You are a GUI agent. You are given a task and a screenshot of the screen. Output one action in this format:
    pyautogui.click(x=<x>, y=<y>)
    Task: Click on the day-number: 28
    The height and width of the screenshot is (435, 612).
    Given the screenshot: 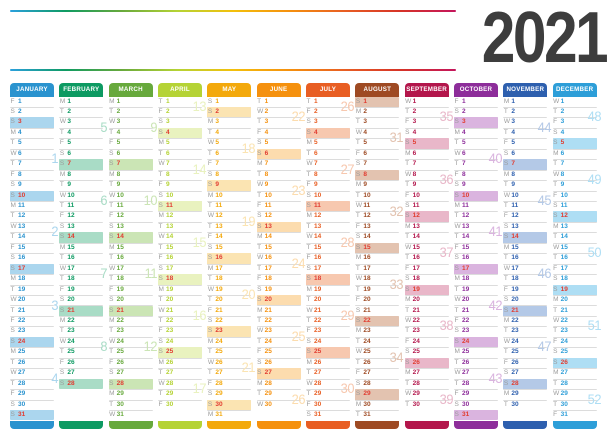 What is the action you would take?
    pyautogui.click(x=515, y=383)
    